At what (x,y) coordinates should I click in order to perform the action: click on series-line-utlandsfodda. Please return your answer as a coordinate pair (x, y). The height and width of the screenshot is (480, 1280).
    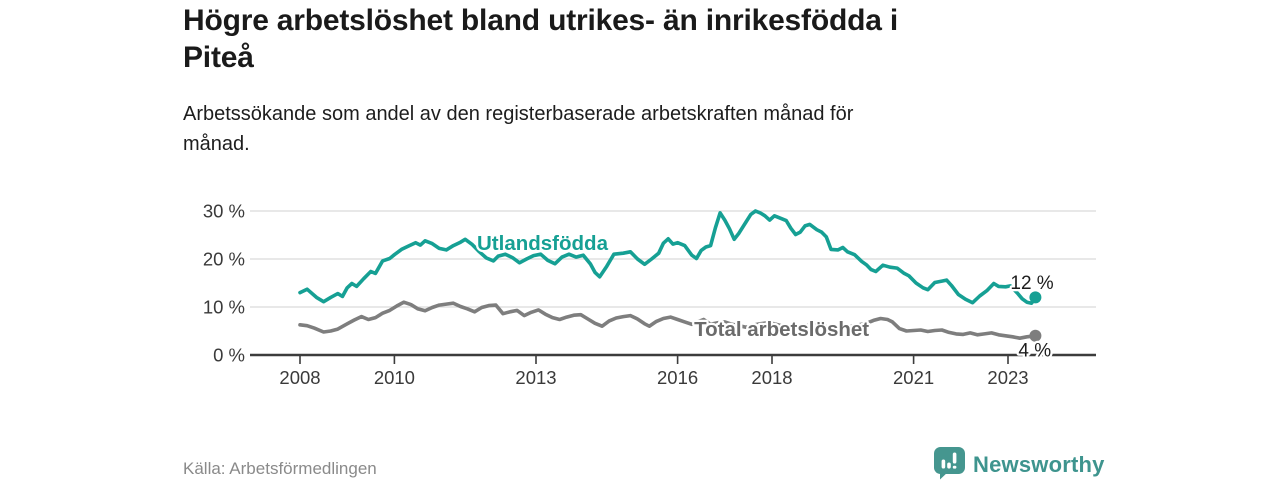
    Looking at the image, I should click on (668, 257).